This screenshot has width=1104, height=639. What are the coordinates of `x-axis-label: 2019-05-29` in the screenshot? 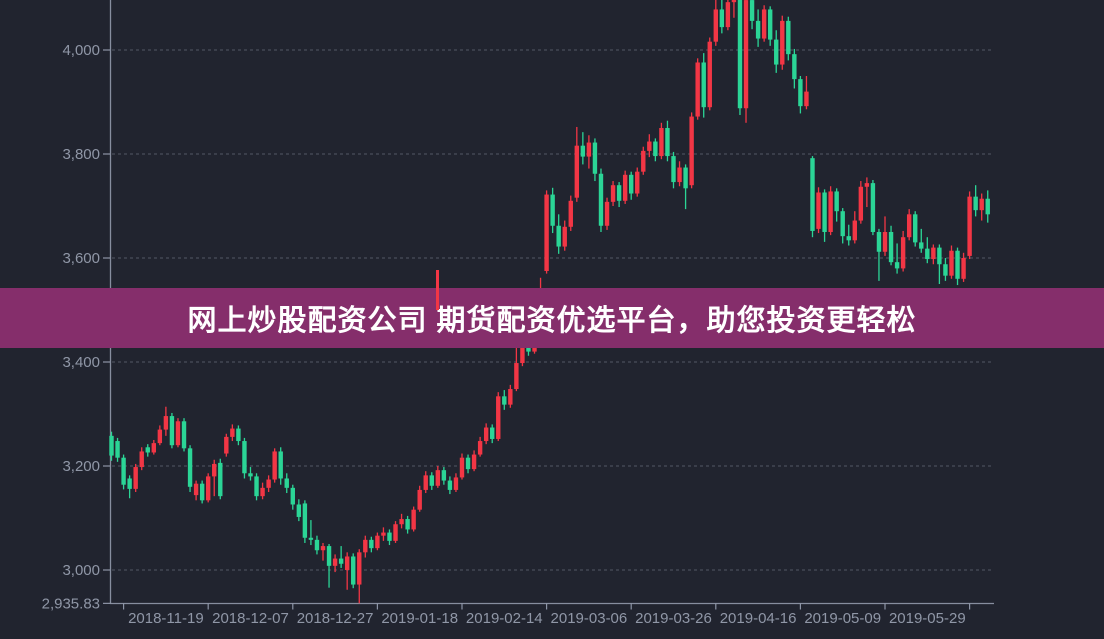 It's located at (927, 618).